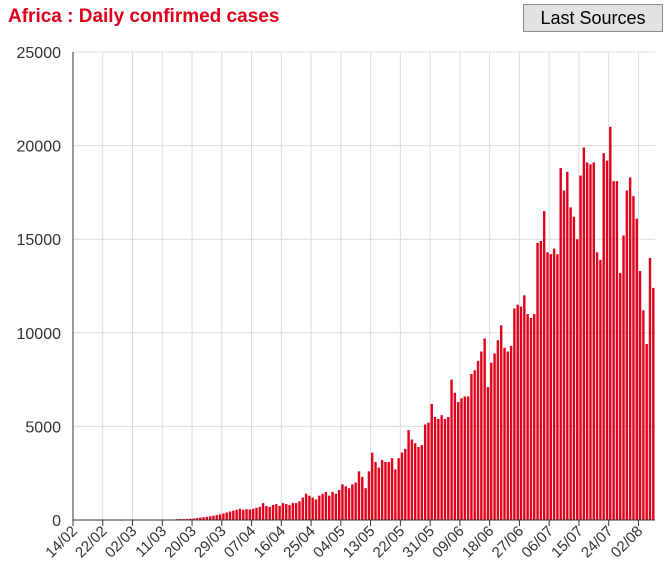  Describe the element at coordinates (210, 542) in the screenshot. I see `x-tick-label: 29/03` at that location.